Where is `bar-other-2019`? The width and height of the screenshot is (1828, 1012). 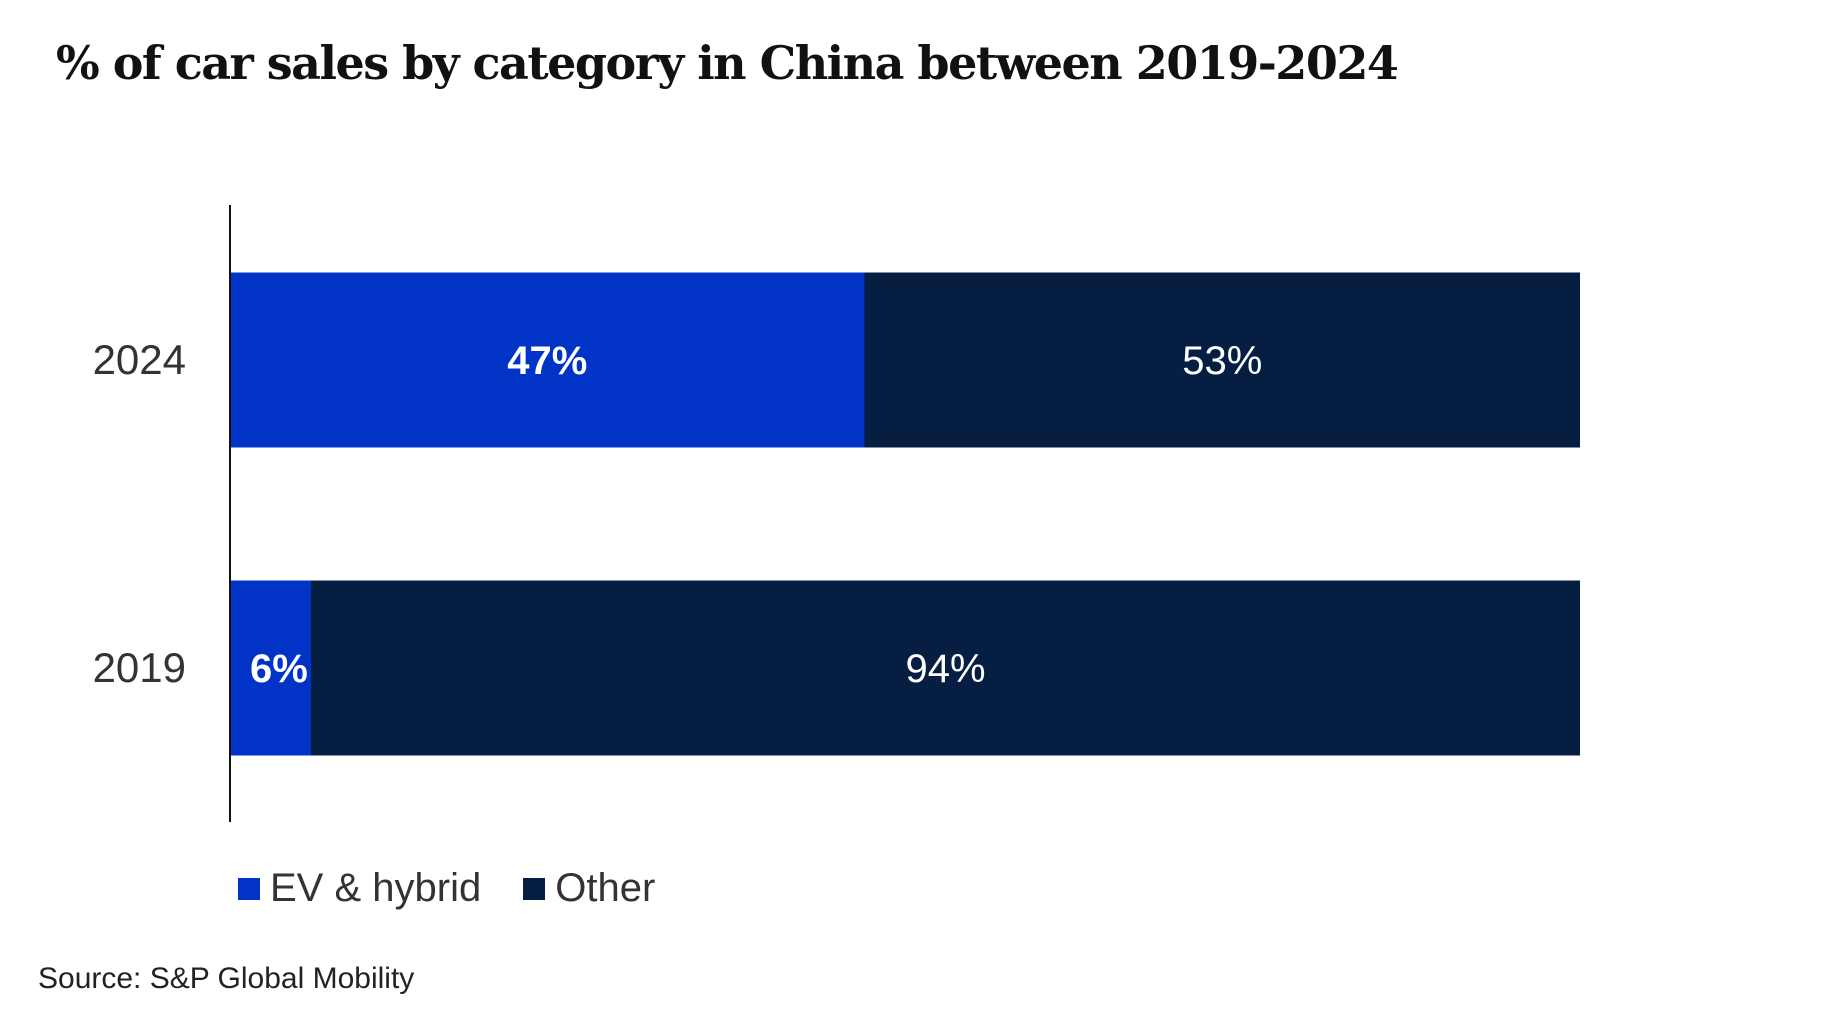 bar-other-2019 is located at coordinates (945, 668).